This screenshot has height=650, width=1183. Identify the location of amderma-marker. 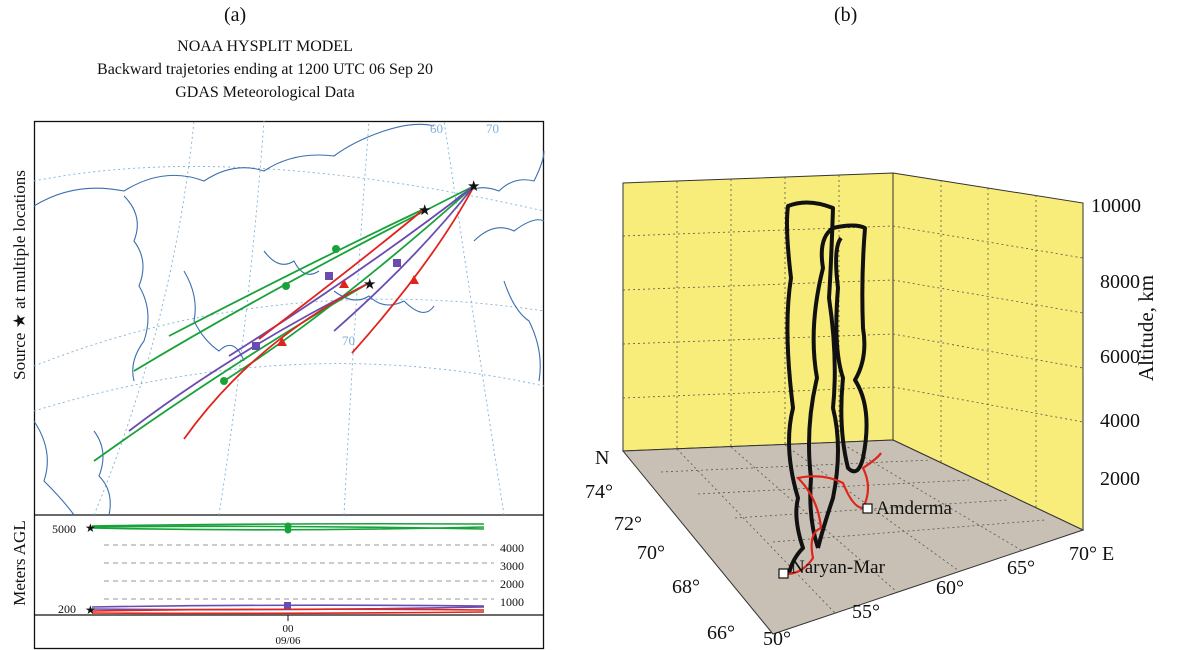
(867, 508).